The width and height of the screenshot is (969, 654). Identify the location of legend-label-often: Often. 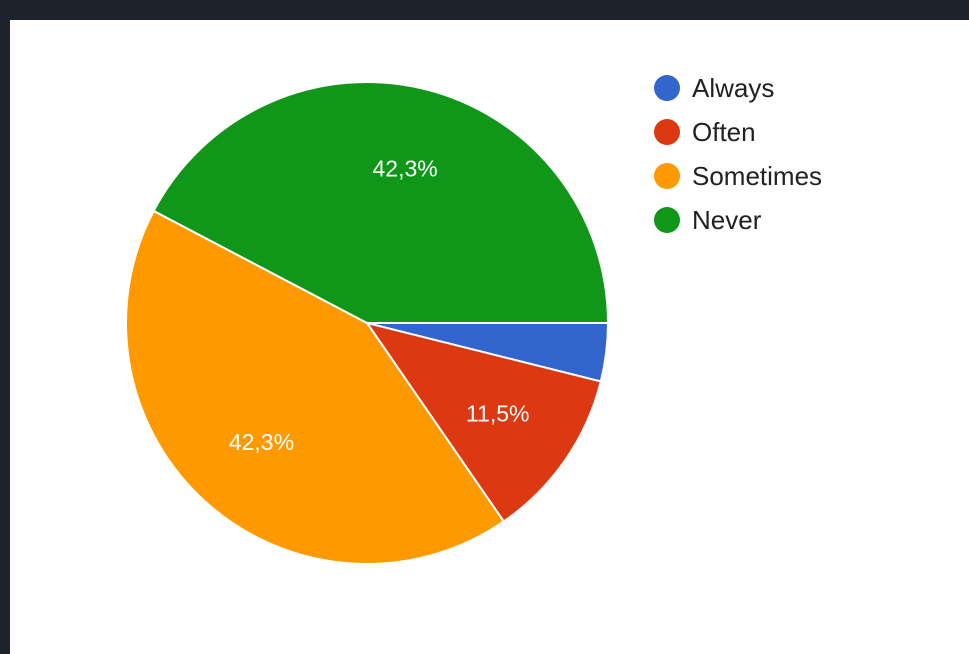
(724, 132).